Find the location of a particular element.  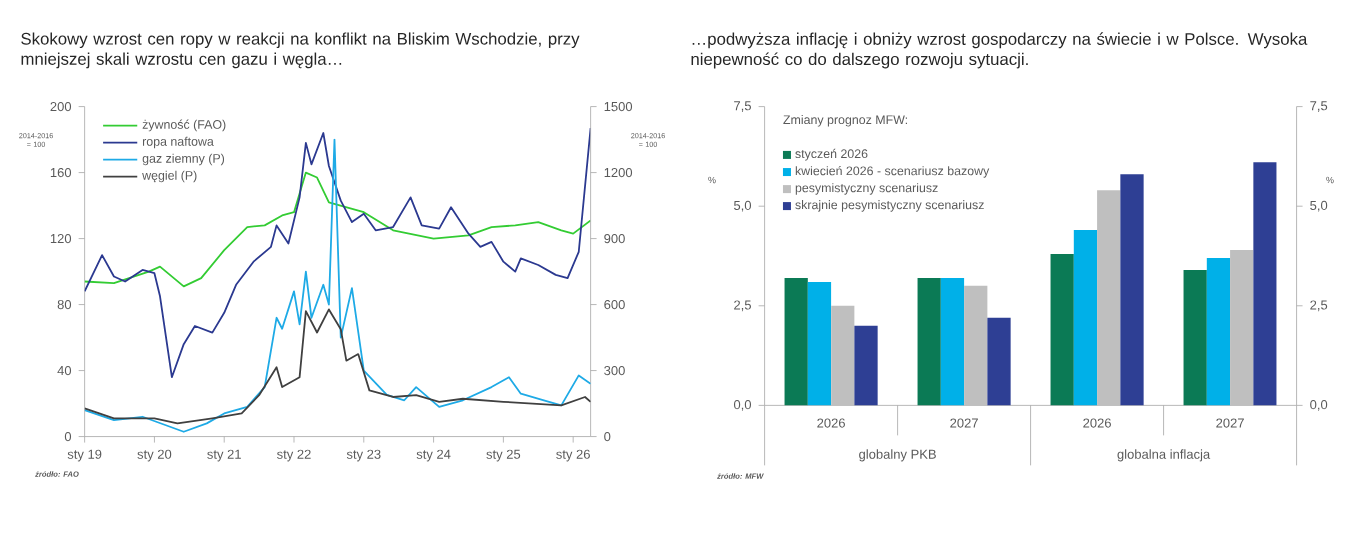

line-series is located at coordinates (337, 366).